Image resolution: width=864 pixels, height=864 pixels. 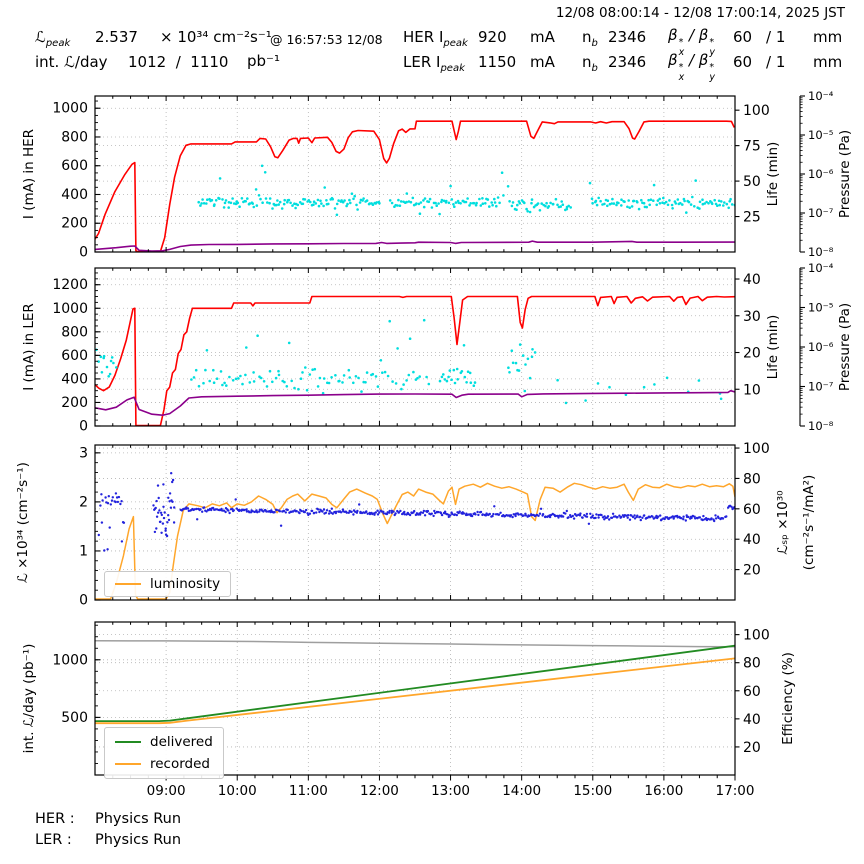 I want to click on left-tick-label: 400, so click(x=74, y=379).